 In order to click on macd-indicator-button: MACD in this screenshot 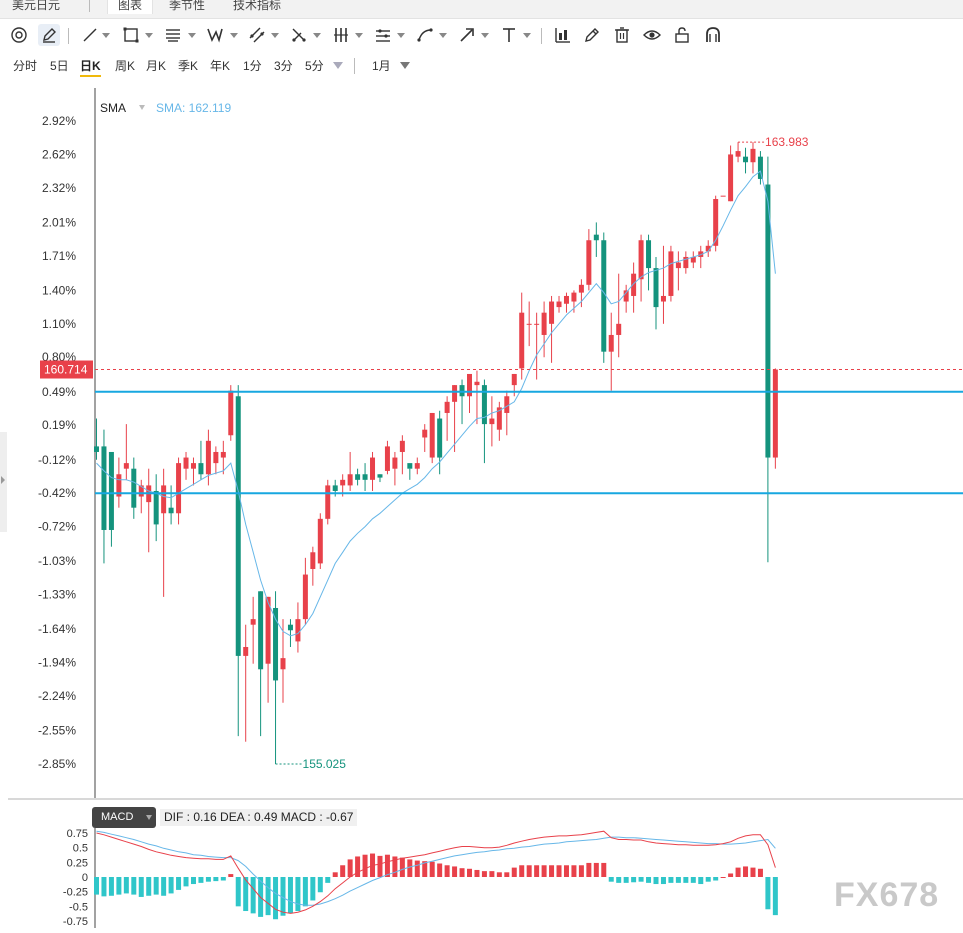, I will do `click(124, 817)`.